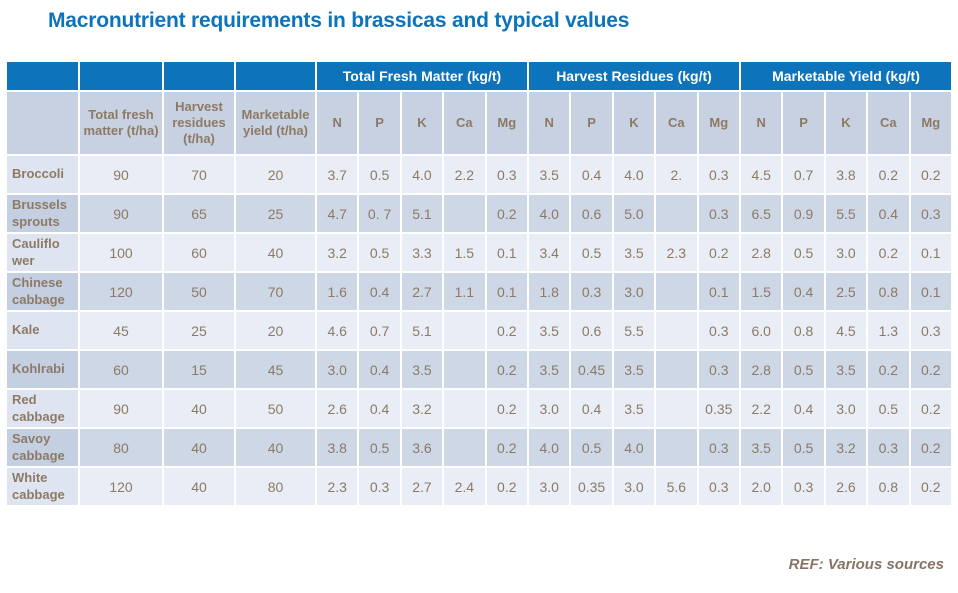 This screenshot has width=958, height=593. I want to click on data-cell: 6.5, so click(761, 213).